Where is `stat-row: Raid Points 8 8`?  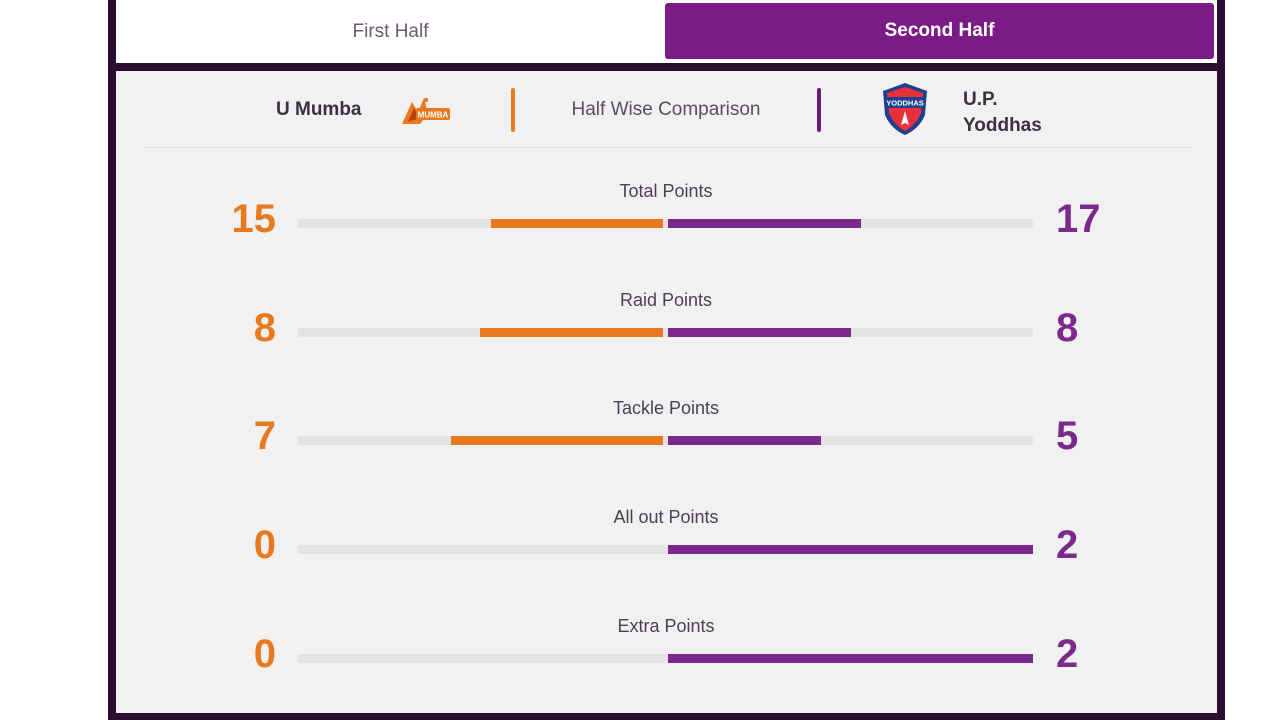
stat-row: Raid Points 8 8 is located at coordinates (666, 330).